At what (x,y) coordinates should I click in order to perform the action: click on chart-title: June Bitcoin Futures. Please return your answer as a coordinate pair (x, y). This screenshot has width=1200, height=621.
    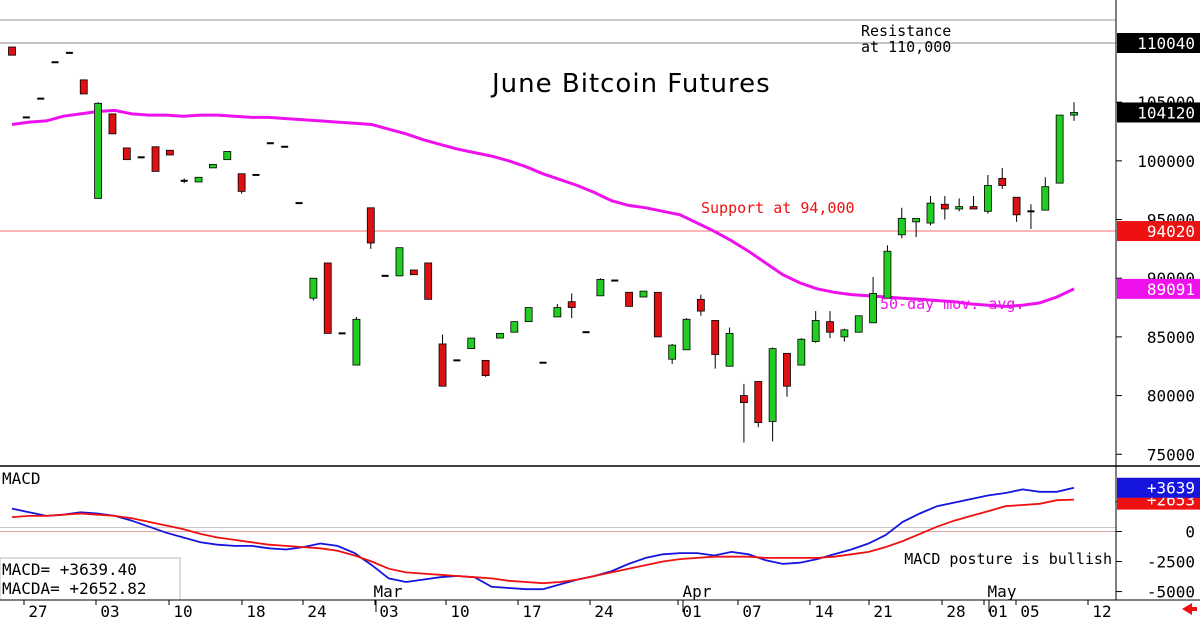
    Looking at the image, I should click on (630, 84).